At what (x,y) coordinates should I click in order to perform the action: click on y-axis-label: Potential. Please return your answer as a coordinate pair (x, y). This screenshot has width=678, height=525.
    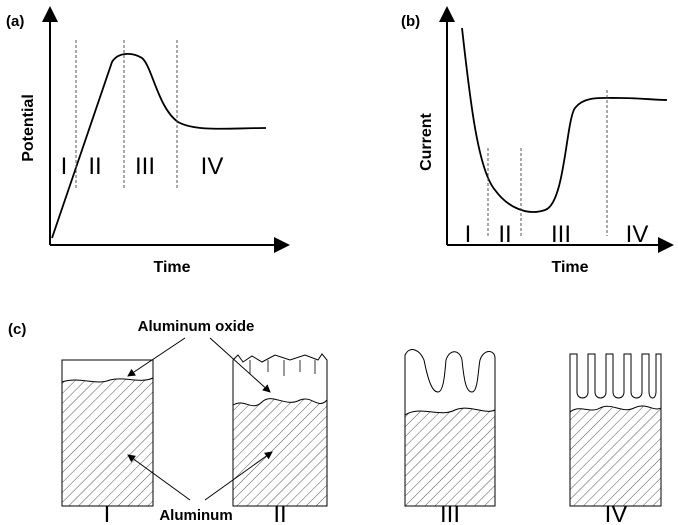
    Looking at the image, I should click on (28, 128).